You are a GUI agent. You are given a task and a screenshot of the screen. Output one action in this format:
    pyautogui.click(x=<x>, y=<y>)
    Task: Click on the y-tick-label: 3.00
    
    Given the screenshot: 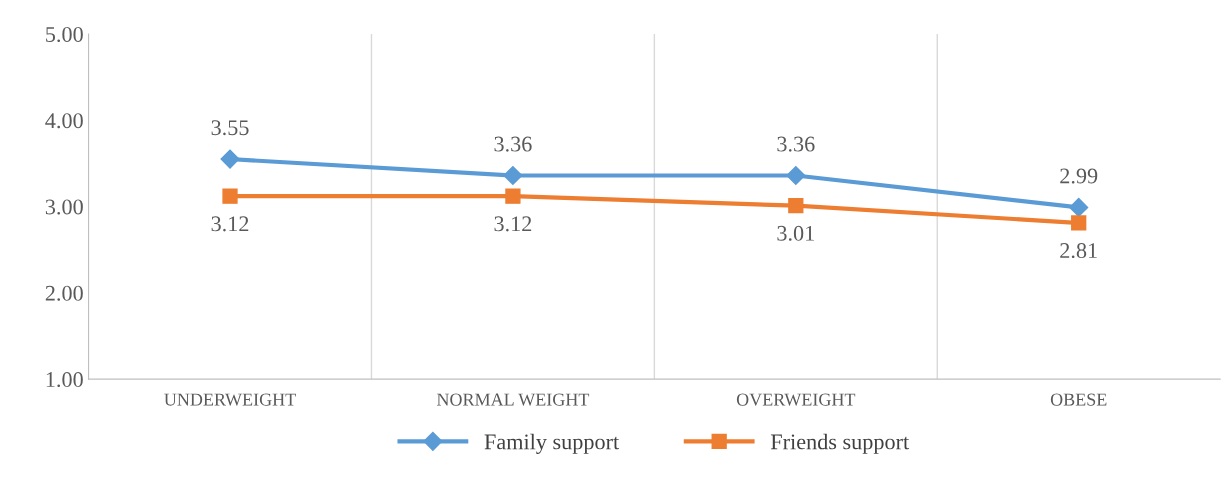 What is the action you would take?
    pyautogui.click(x=64, y=207)
    